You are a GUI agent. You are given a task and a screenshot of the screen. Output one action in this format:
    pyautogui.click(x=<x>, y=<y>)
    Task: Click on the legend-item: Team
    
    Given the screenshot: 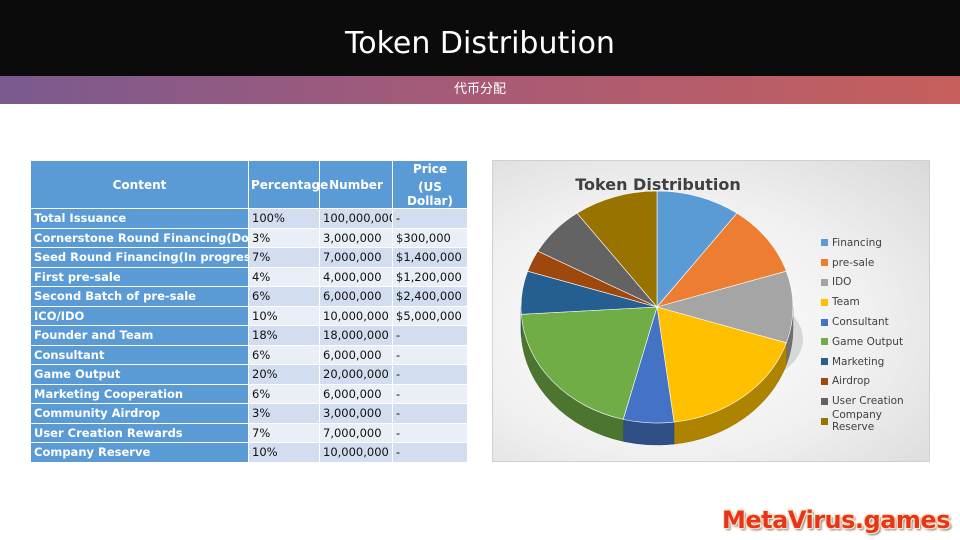 What is the action you would take?
    pyautogui.click(x=873, y=302)
    